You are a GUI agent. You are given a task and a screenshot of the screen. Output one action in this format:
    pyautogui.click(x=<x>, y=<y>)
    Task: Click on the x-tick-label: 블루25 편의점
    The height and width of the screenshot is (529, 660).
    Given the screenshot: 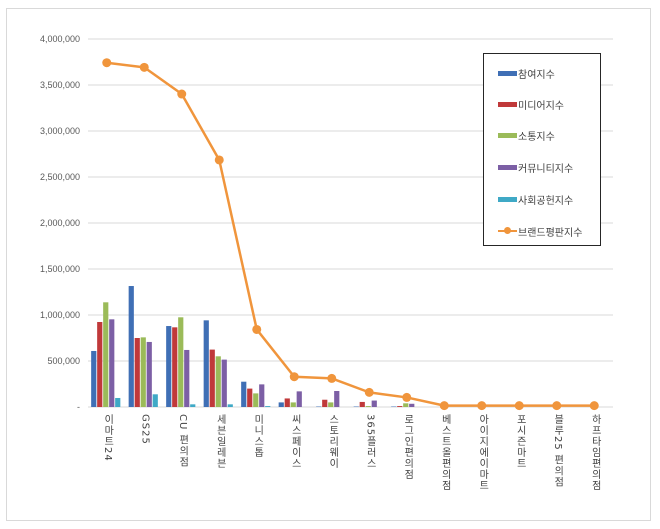 What is the action you would take?
    pyautogui.click(x=557, y=451)
    